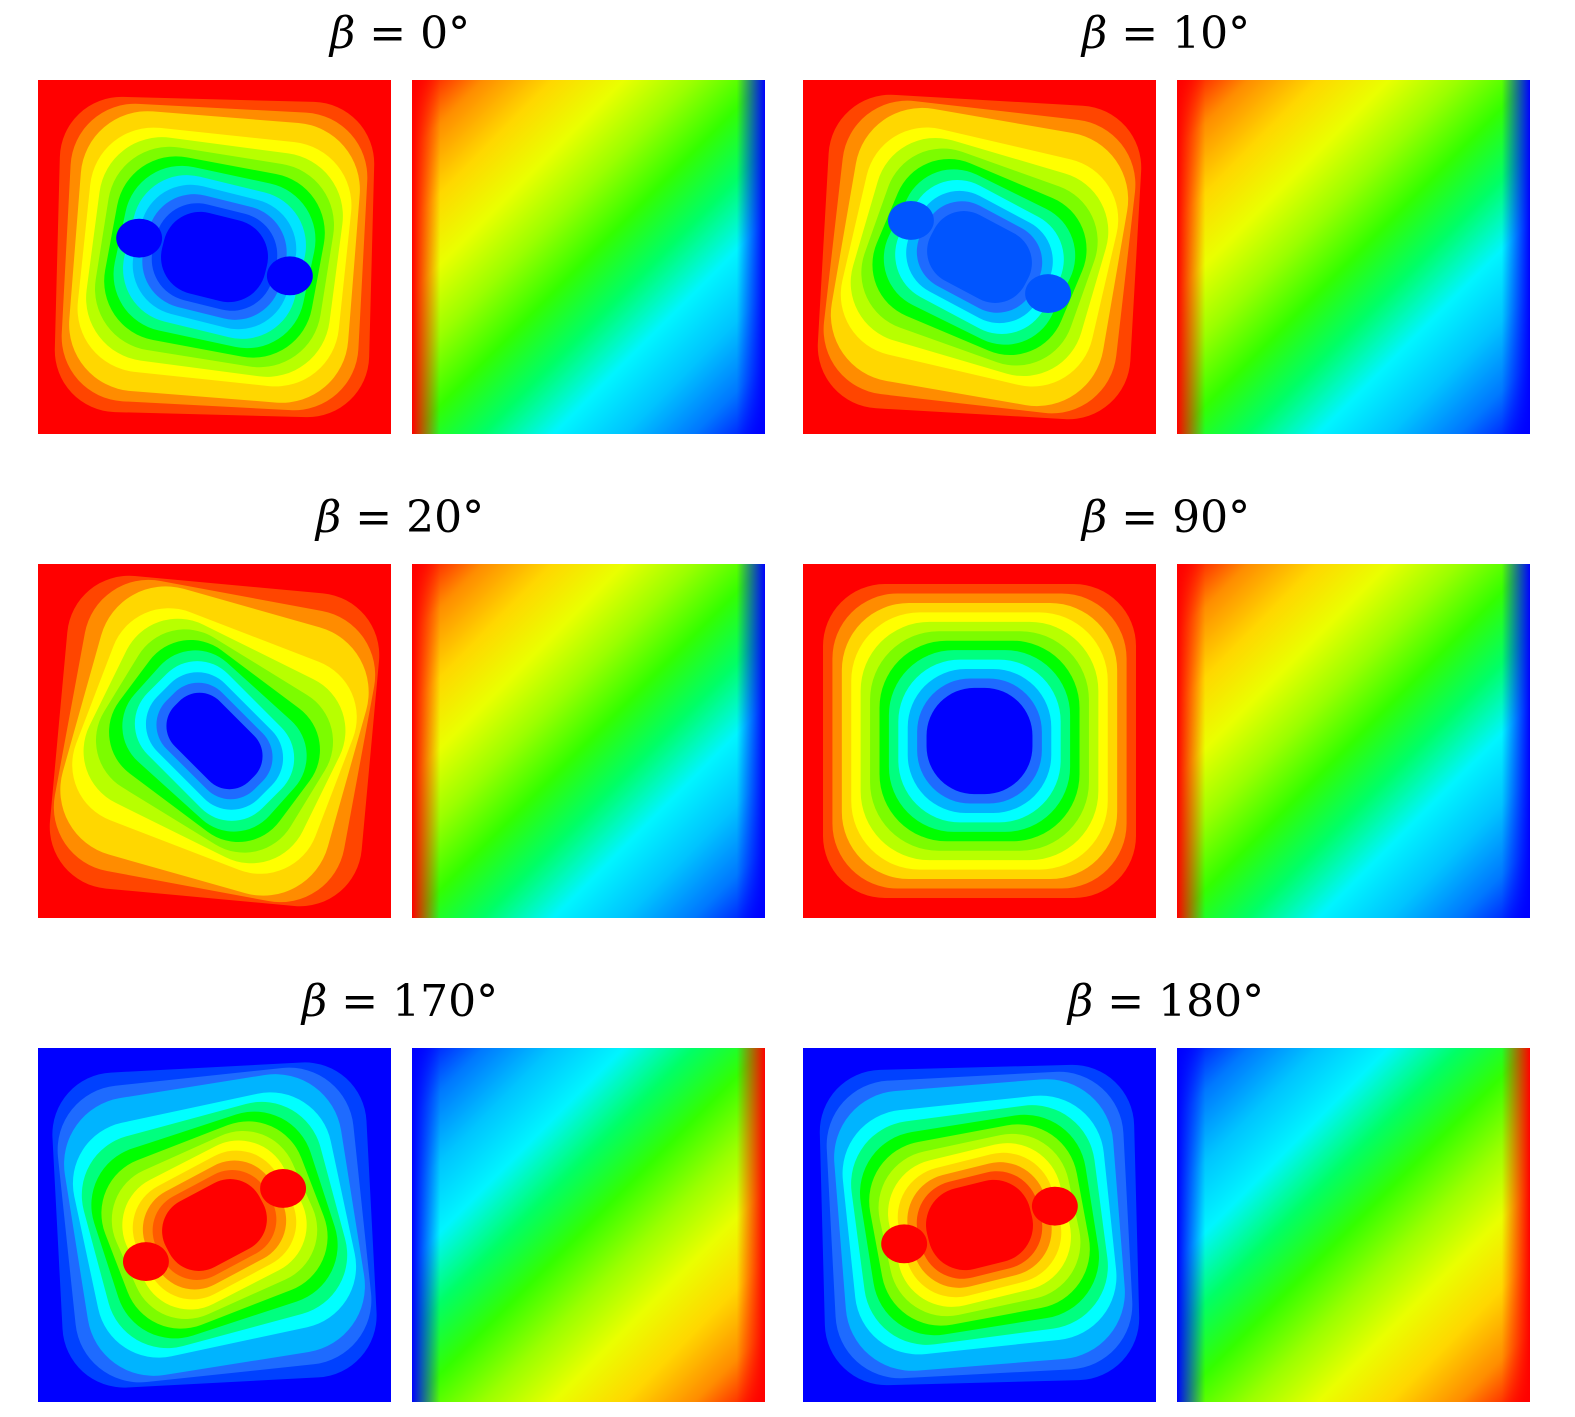 This screenshot has height=1417, width=1575. I want to click on panel-title-6: β = 180°, so click(1166, 1002).